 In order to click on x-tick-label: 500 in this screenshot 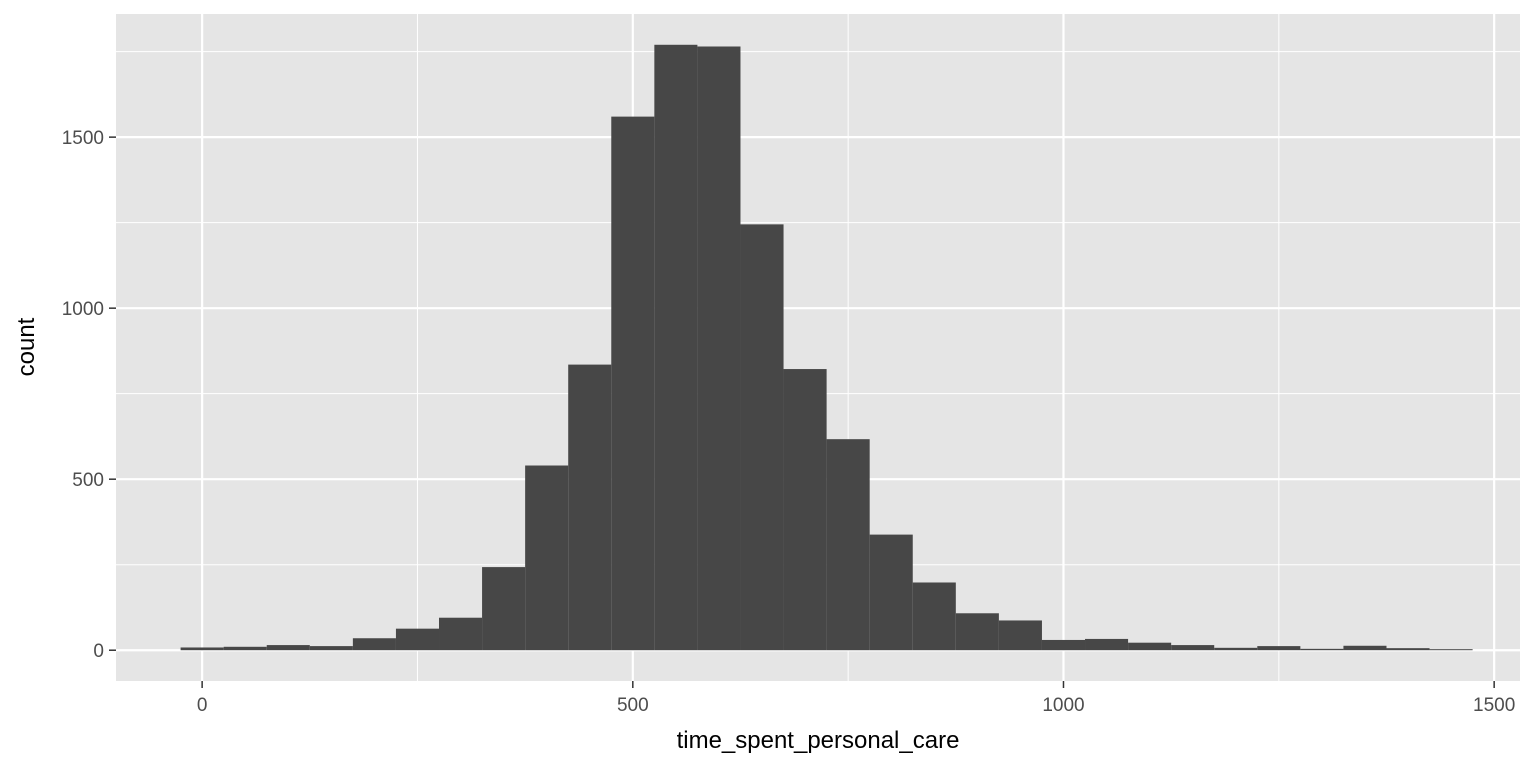, I will do `click(633, 705)`.